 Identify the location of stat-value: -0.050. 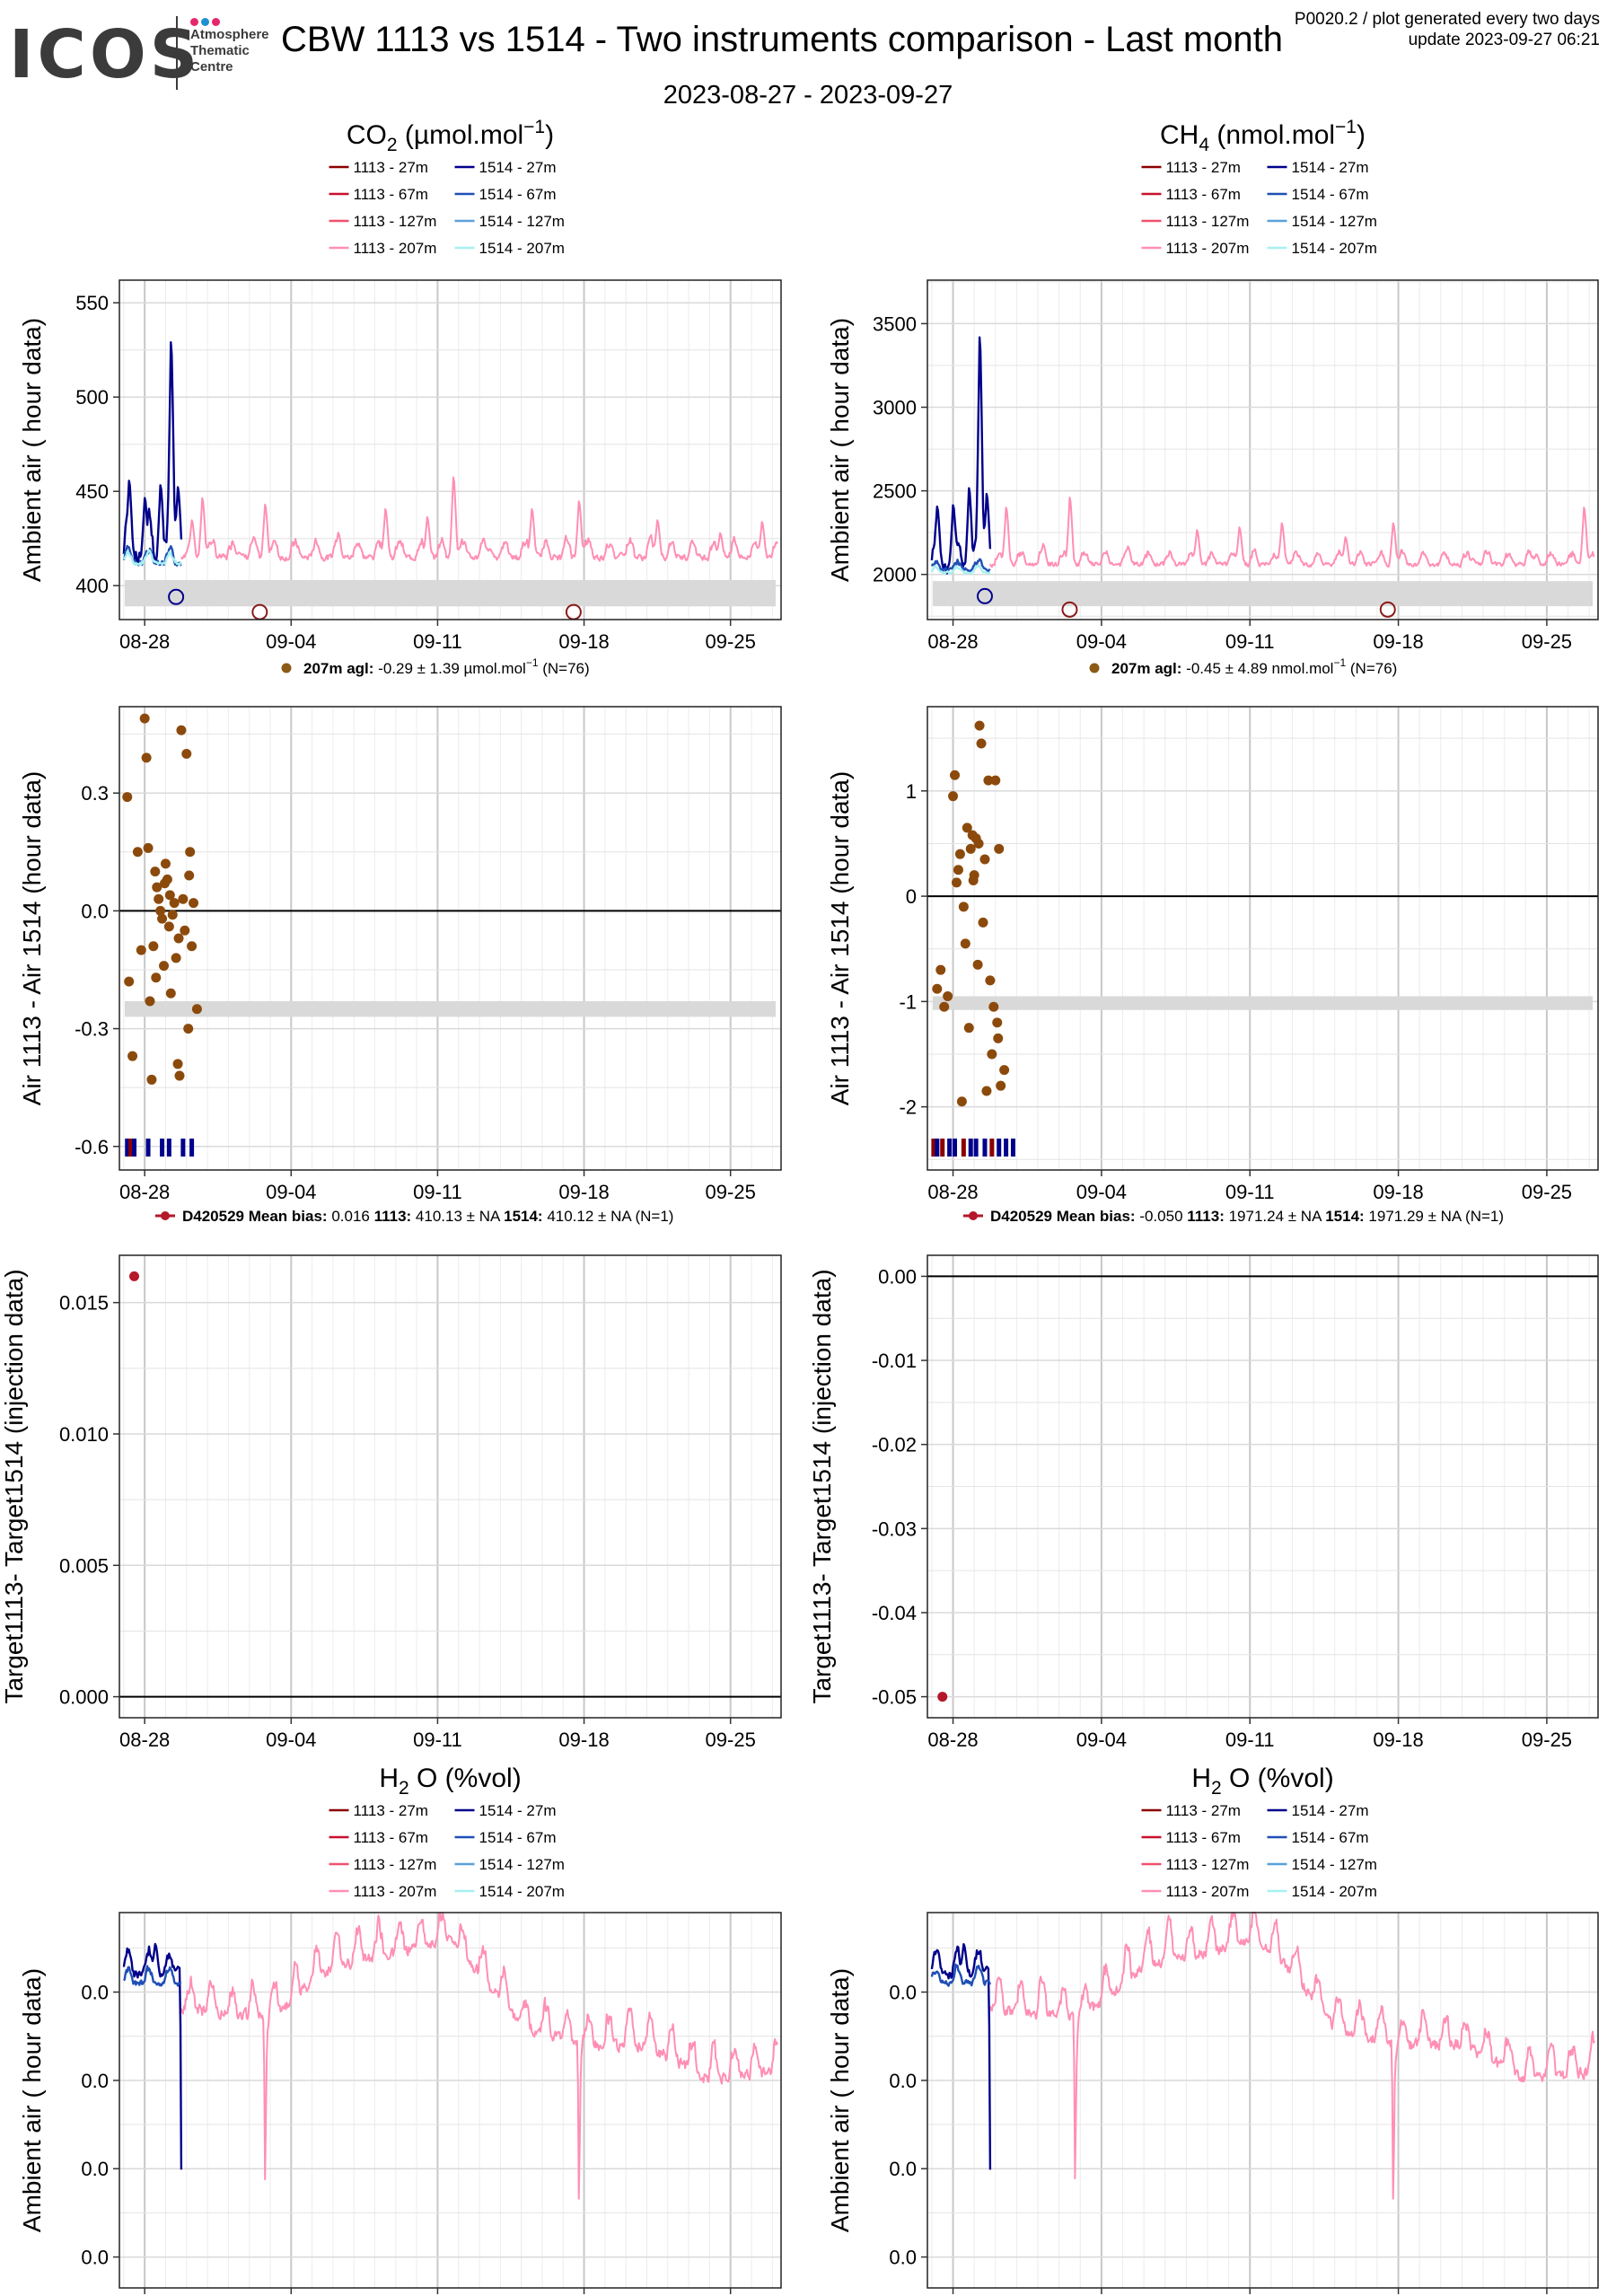
(1162, 1216).